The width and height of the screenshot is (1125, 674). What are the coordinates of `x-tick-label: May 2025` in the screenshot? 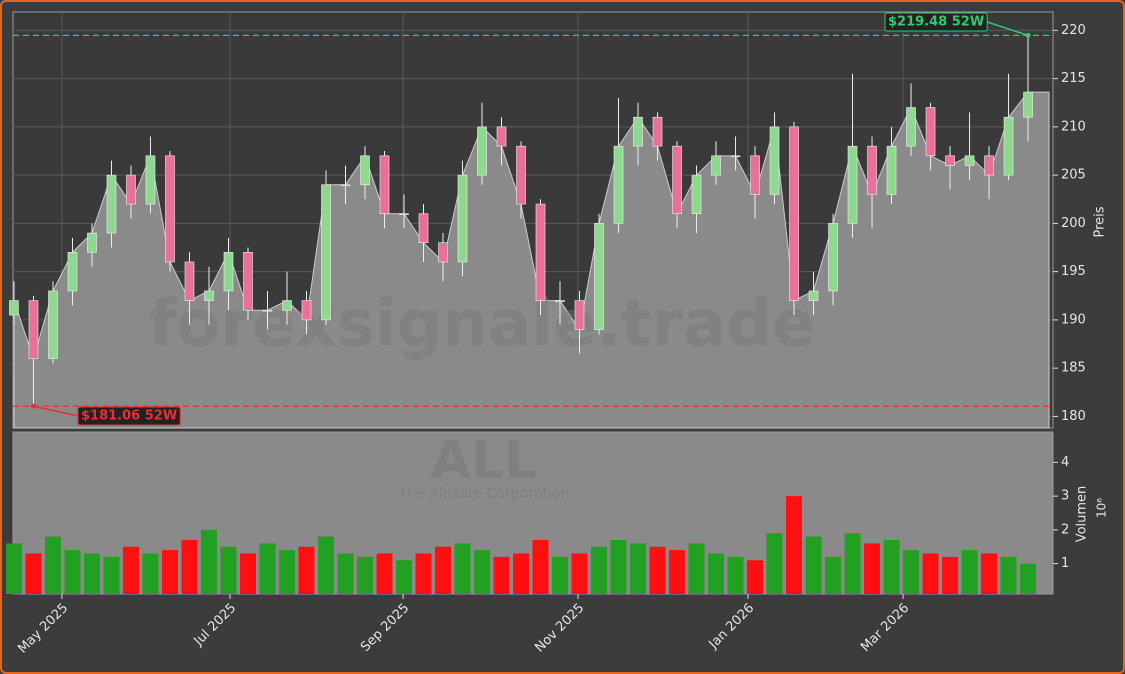 It's located at (43, 629).